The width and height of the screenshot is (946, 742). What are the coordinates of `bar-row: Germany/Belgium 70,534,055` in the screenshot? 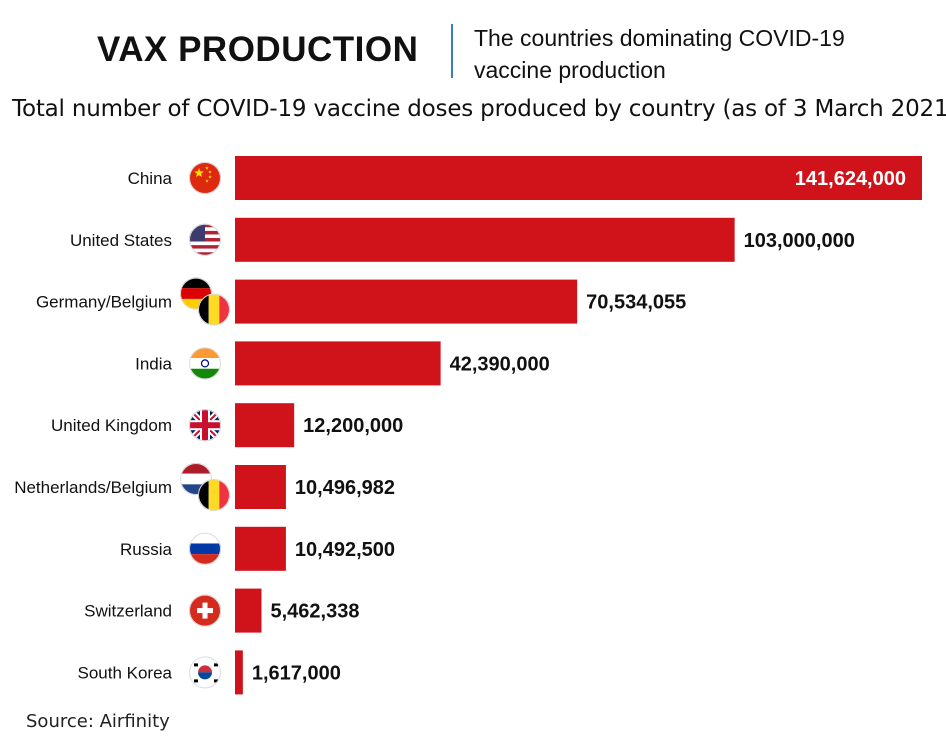 It's located at (361, 301).